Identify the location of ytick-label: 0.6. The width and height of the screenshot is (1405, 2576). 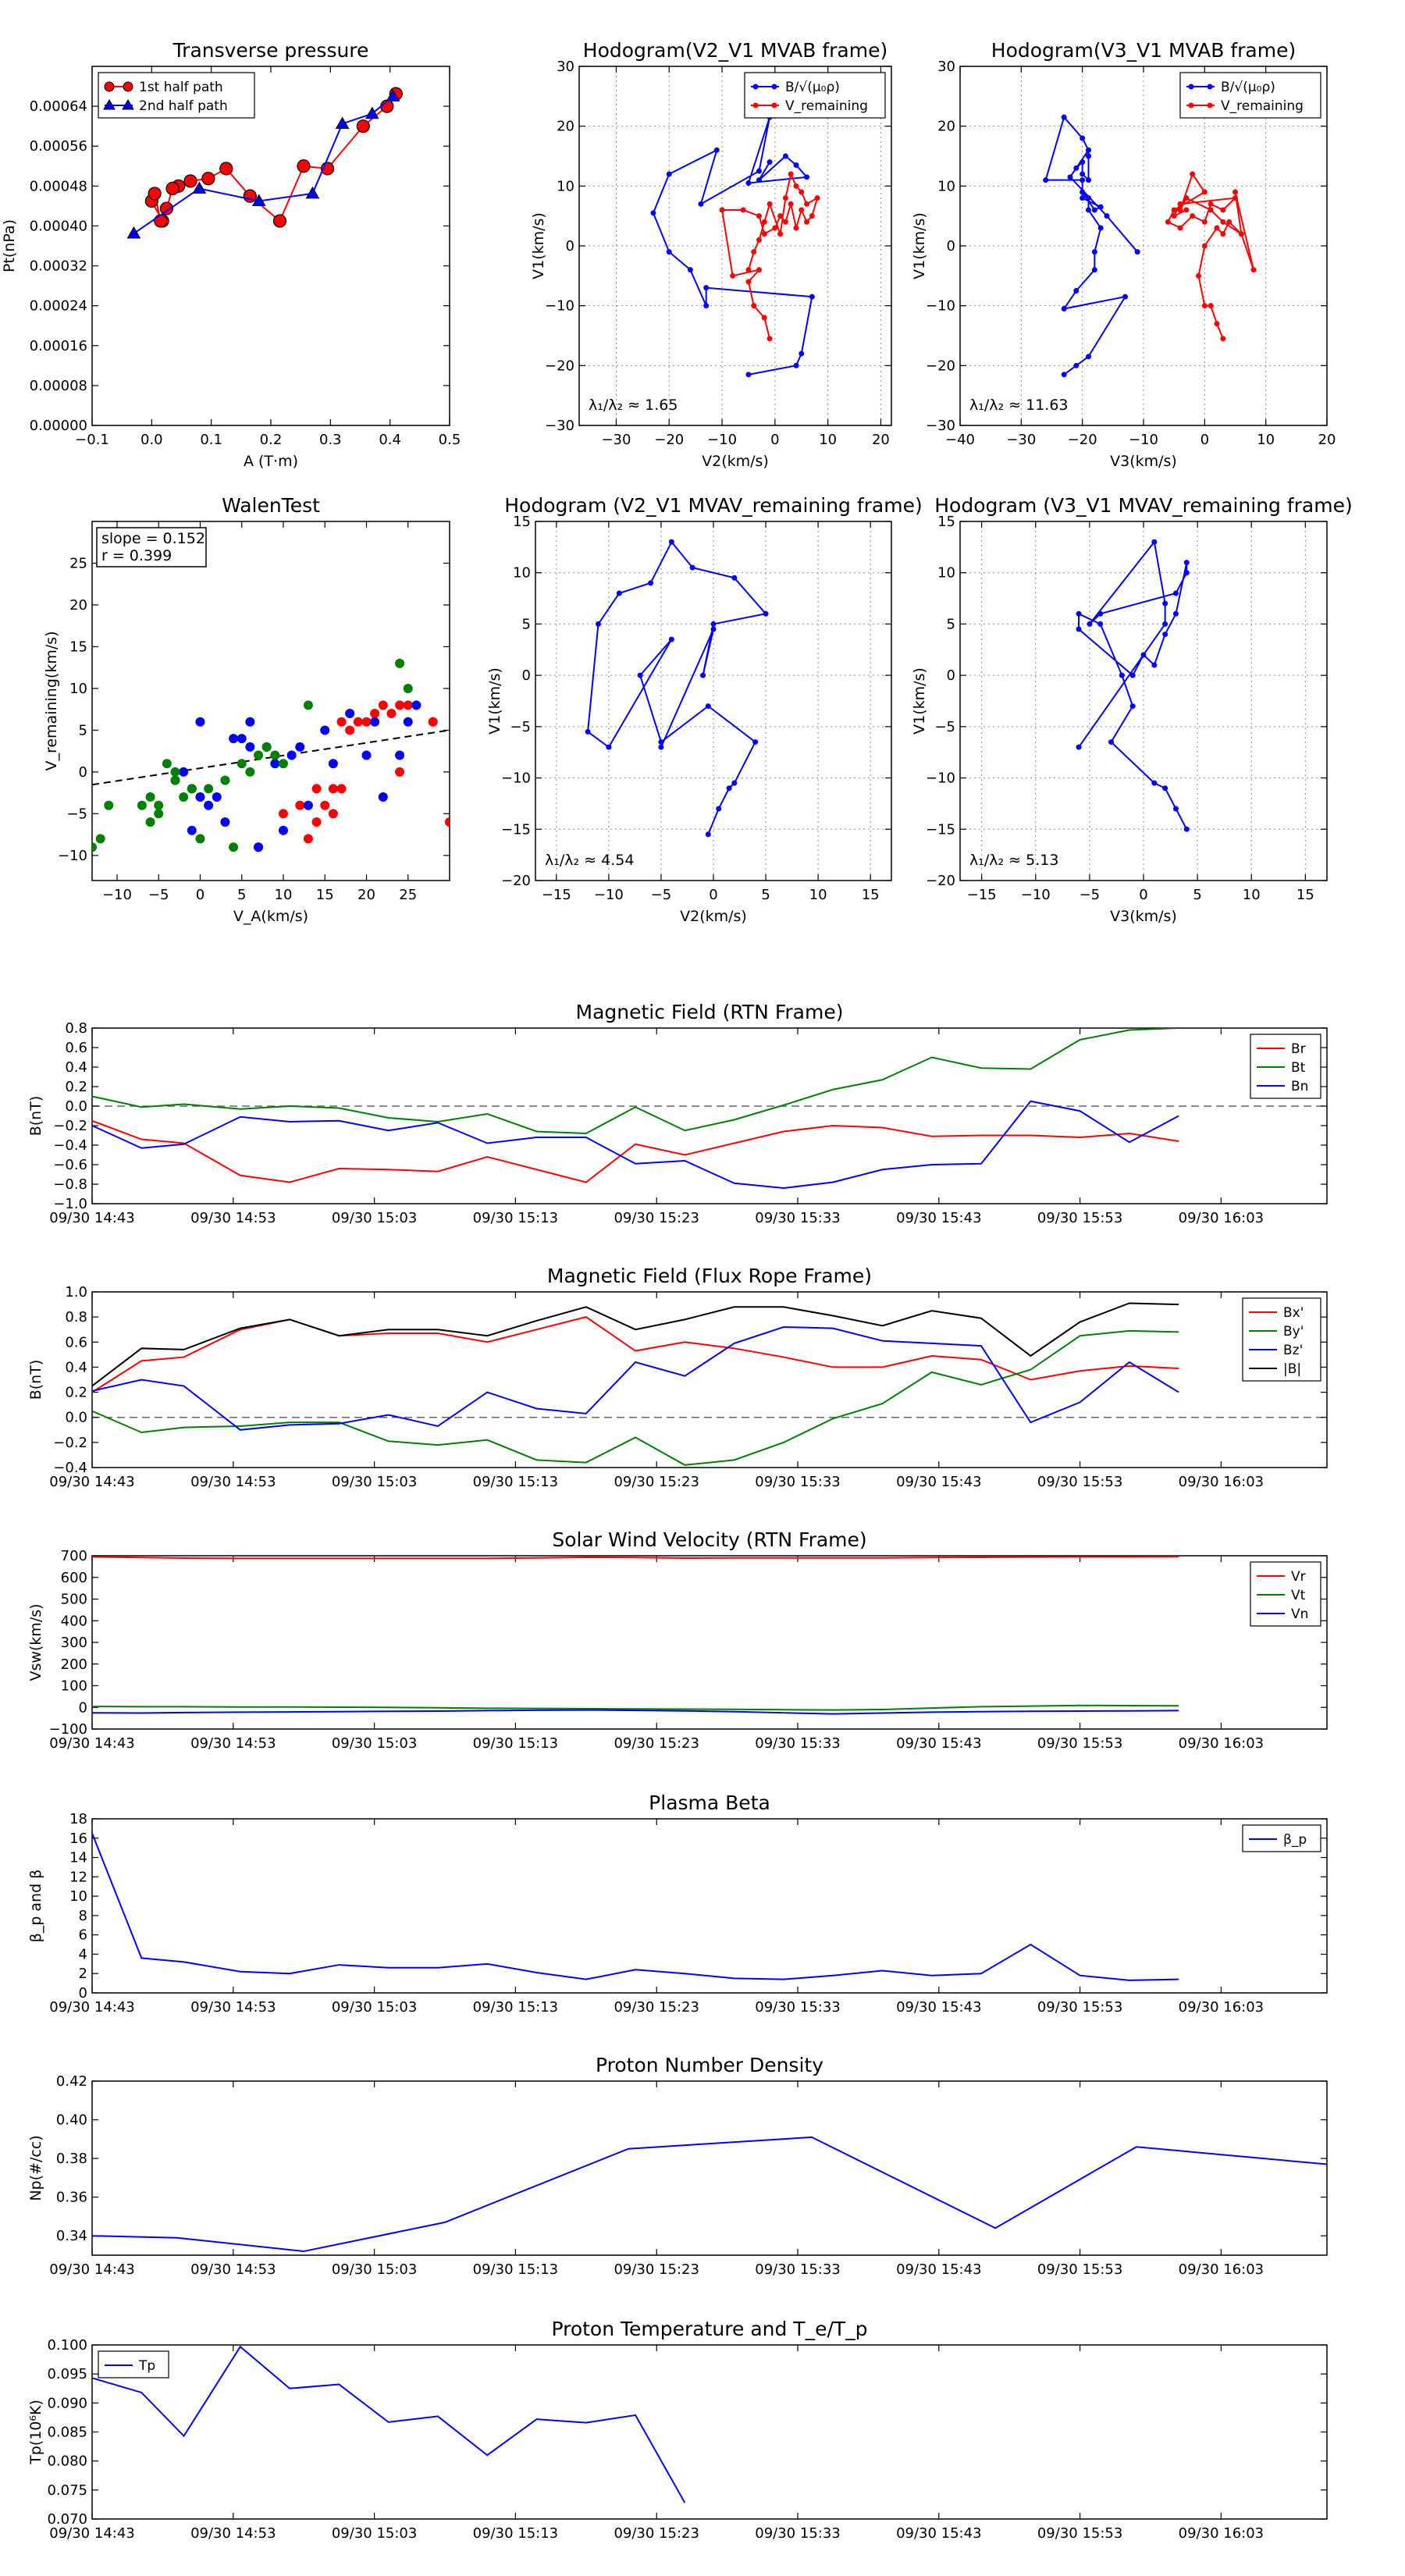
(76, 1048).